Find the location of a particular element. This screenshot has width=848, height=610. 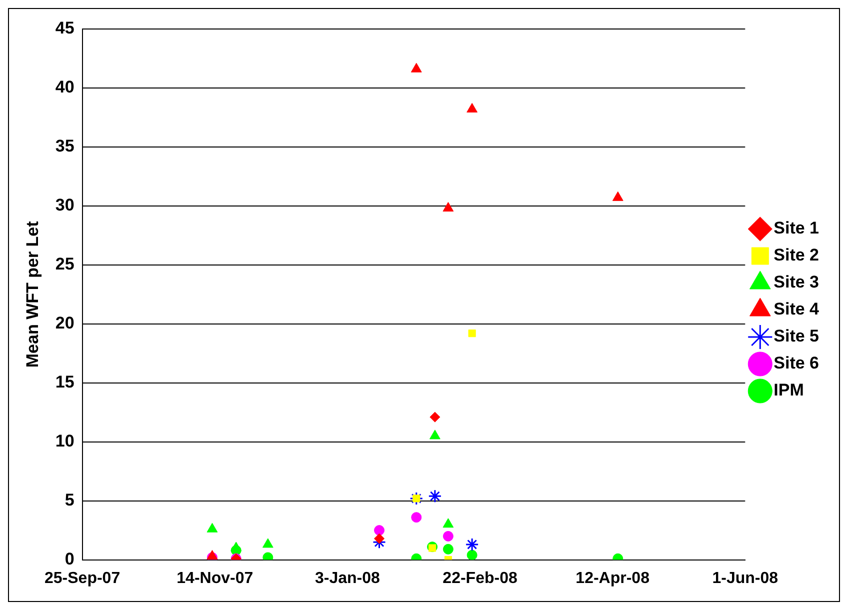

x-tick-label: 14-Nov-07 is located at coordinates (215, 578).